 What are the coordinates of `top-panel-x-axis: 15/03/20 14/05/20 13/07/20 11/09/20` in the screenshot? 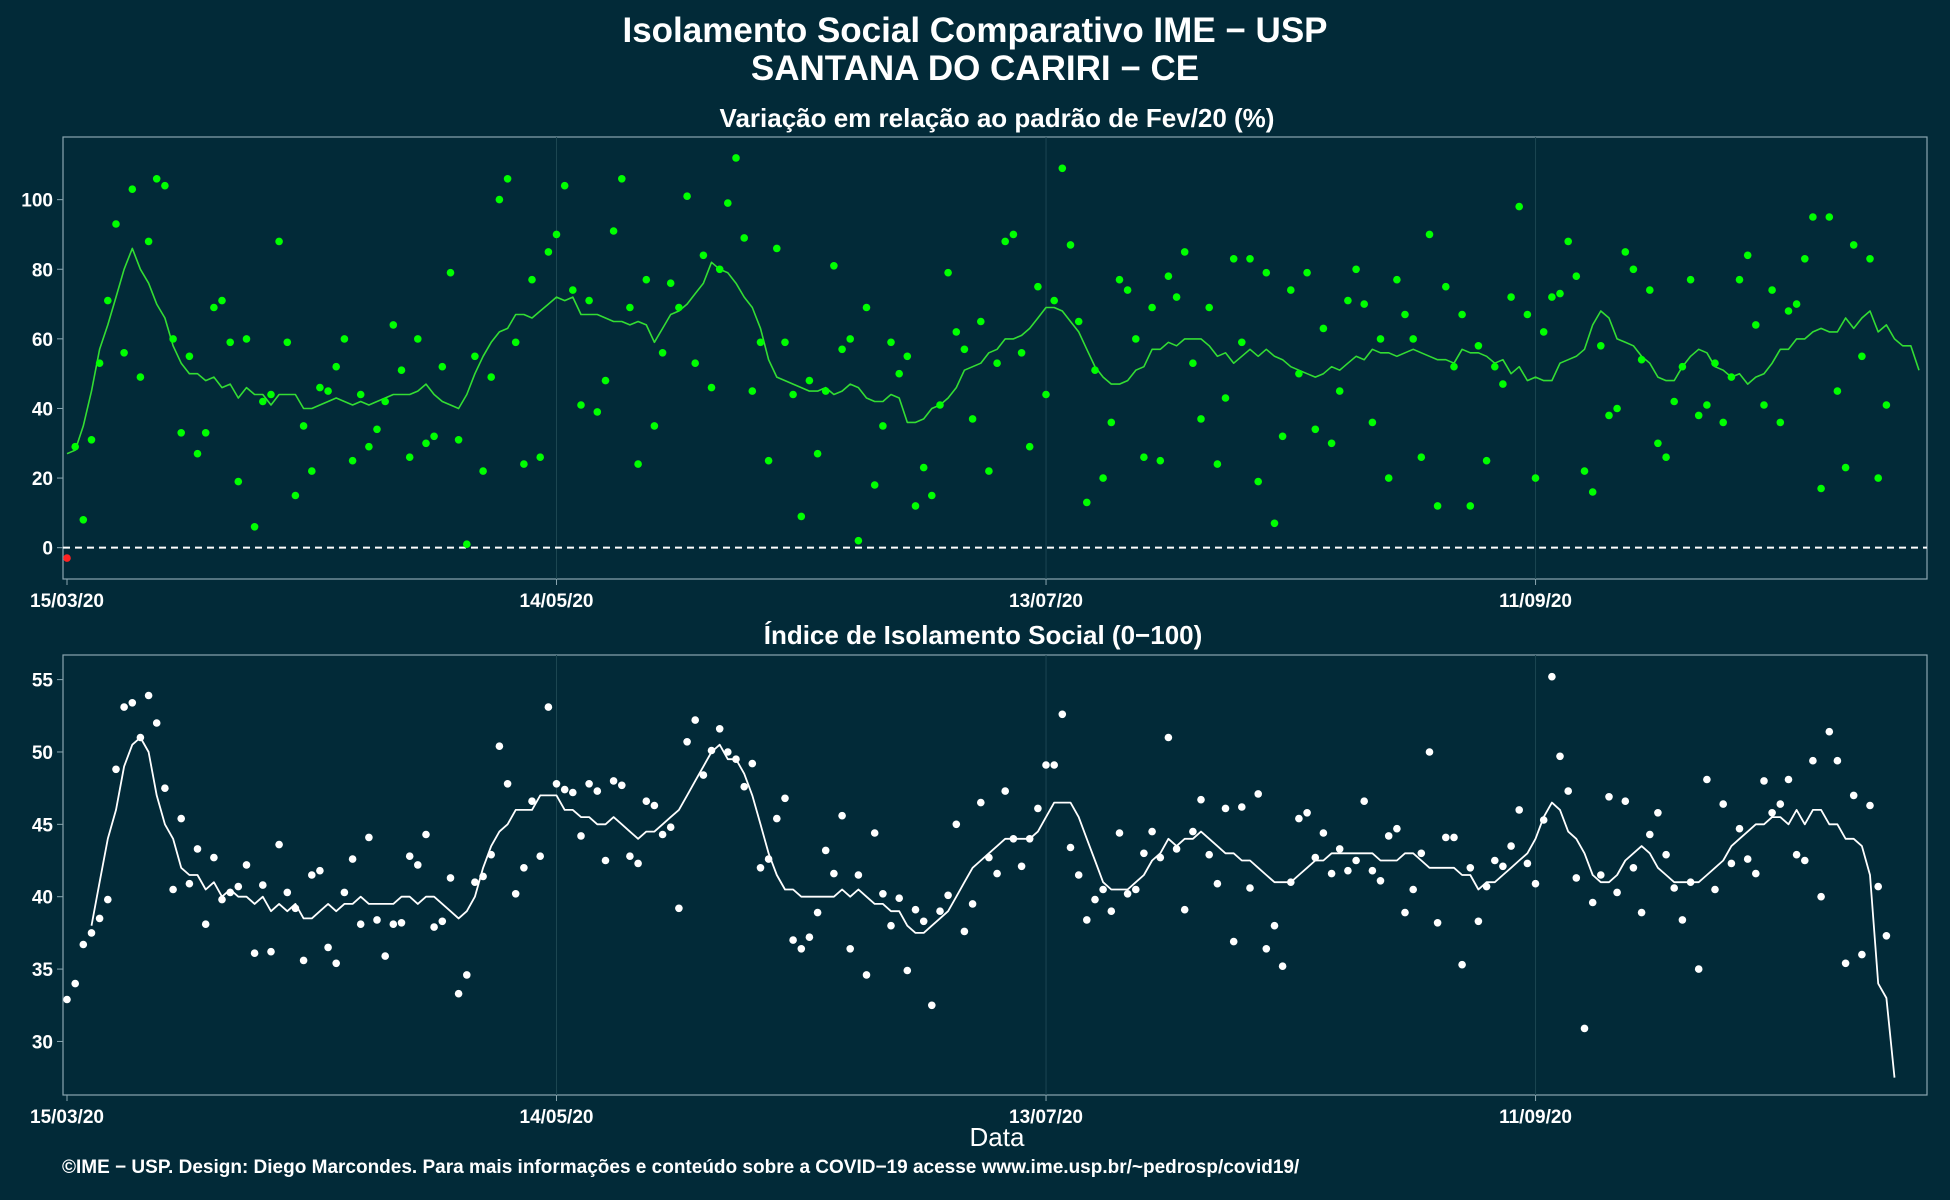 It's located at (801, 595).